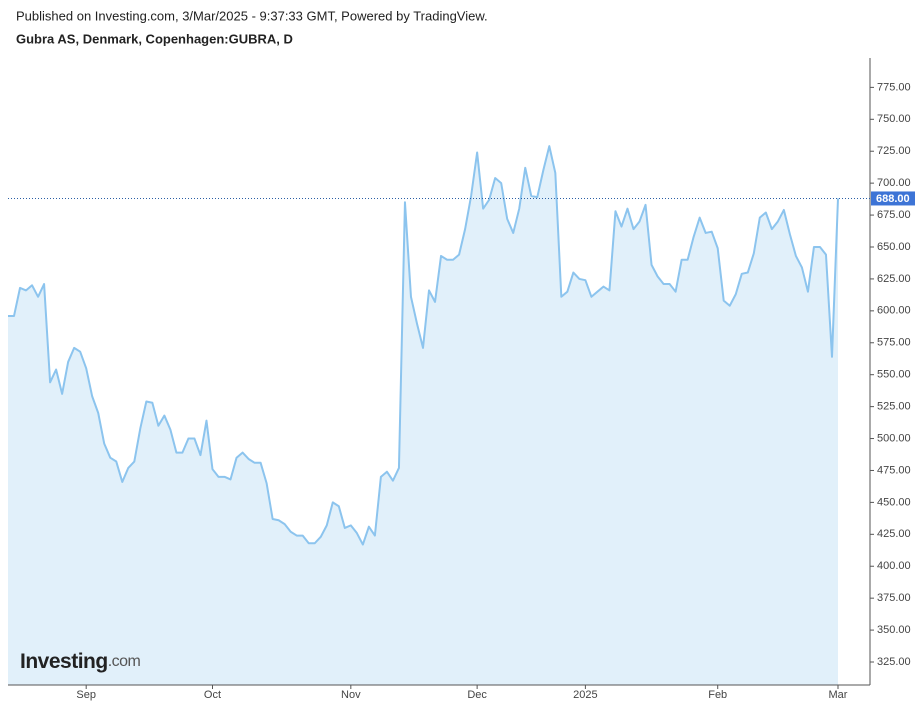 Image resolution: width=922 pixels, height=713 pixels. I want to click on x-tick-label: 2025, so click(585, 695).